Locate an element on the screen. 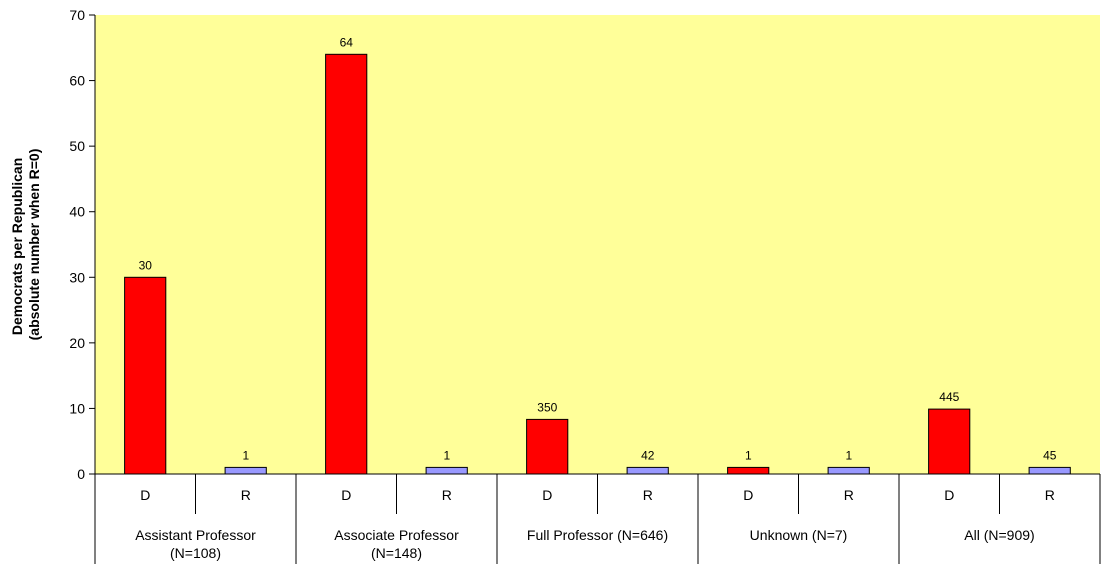  group-label-1: Associate Professor is located at coordinates (396, 535).